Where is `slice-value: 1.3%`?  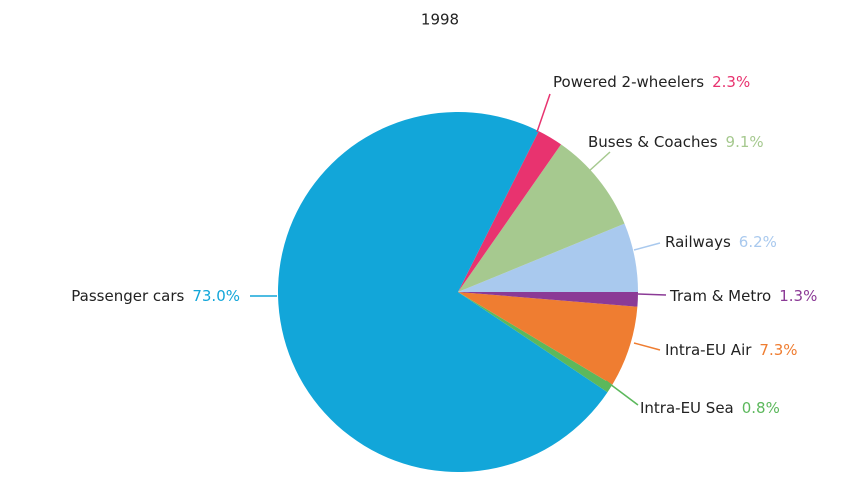
slice-value: 1.3% is located at coordinates (798, 296).